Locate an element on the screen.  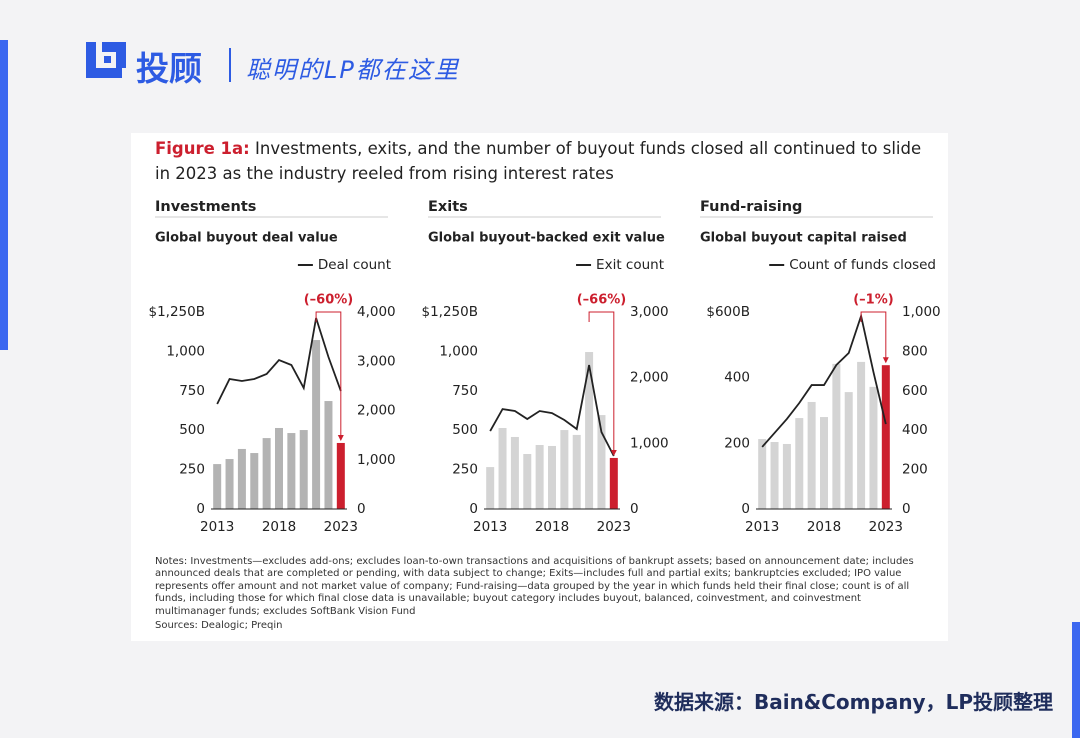
y2-tick-label: 4,000 is located at coordinates (376, 312).